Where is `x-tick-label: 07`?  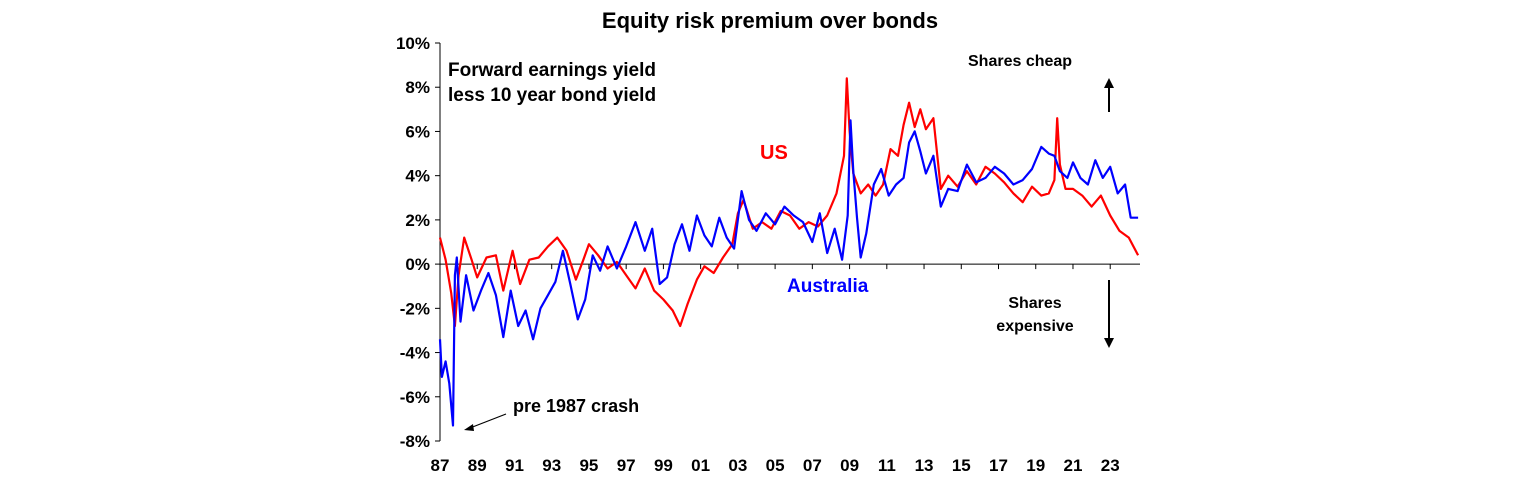 x-tick-label: 07 is located at coordinates (812, 465).